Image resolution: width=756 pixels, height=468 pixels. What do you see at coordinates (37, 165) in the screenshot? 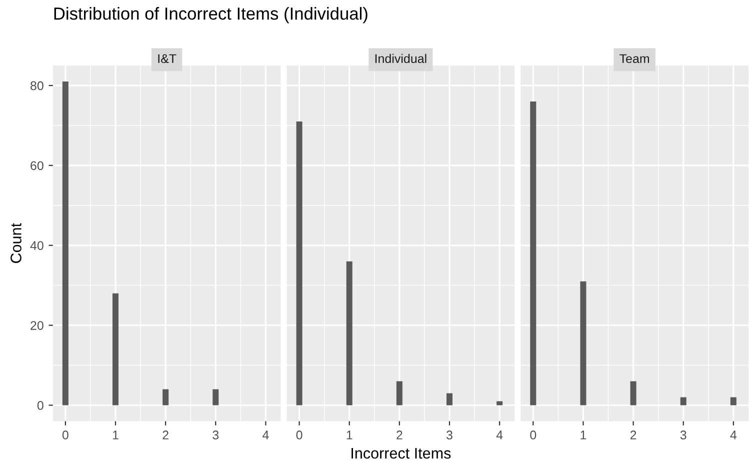
I see `y-tick-label: 60` at bounding box center [37, 165].